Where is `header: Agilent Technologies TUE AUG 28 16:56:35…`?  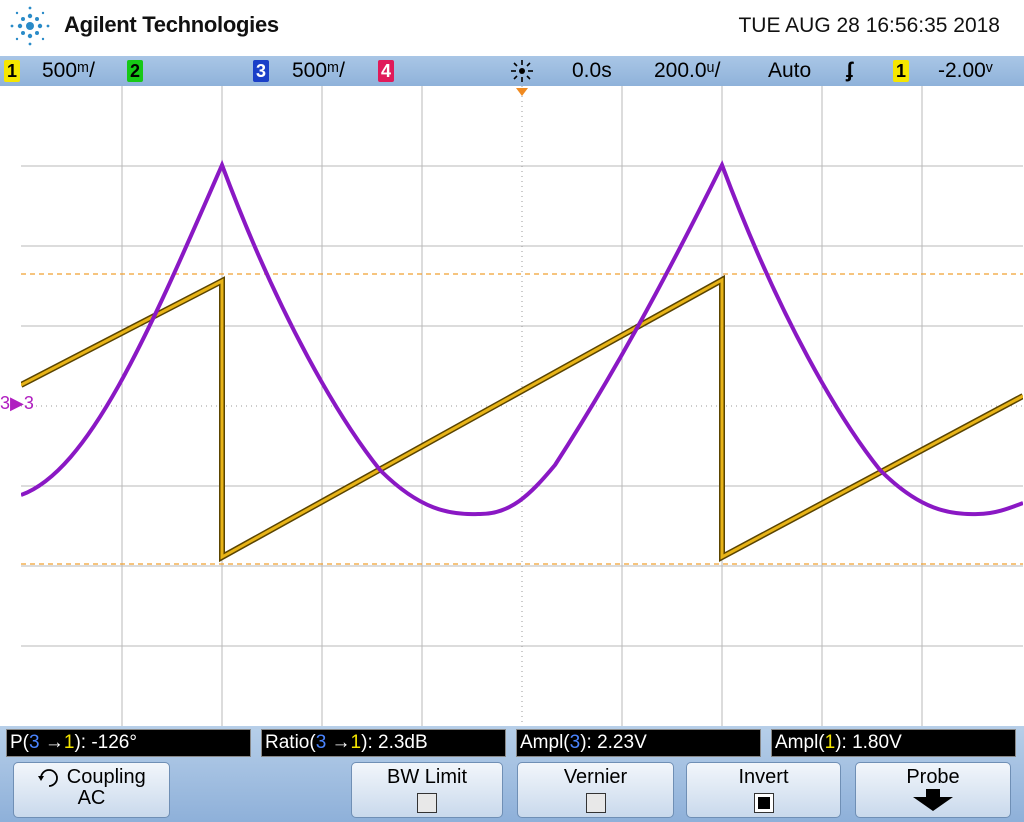 header: Agilent Technologies TUE AUG 28 16:56:35… is located at coordinates (512, 28).